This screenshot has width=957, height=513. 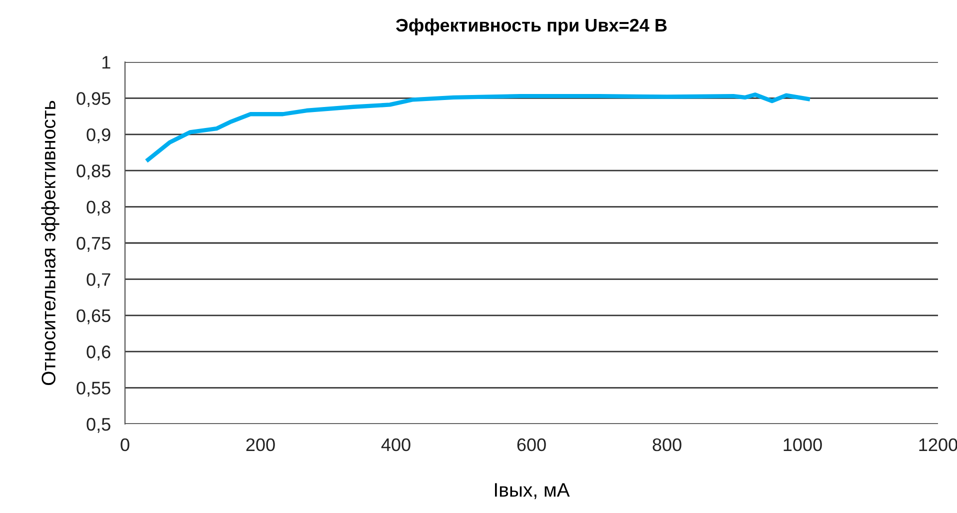 I want to click on y-tick-label: 0,85, so click(x=93, y=172).